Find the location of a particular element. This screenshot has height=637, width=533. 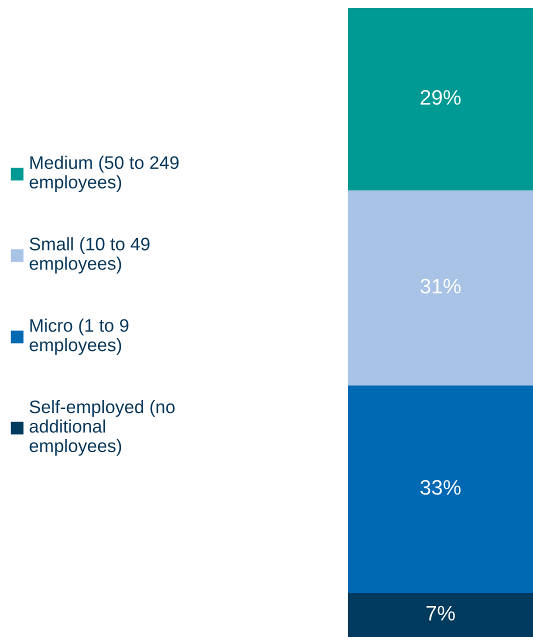

legend-label: Self-employed (no additional employees) is located at coordinates (102, 428).